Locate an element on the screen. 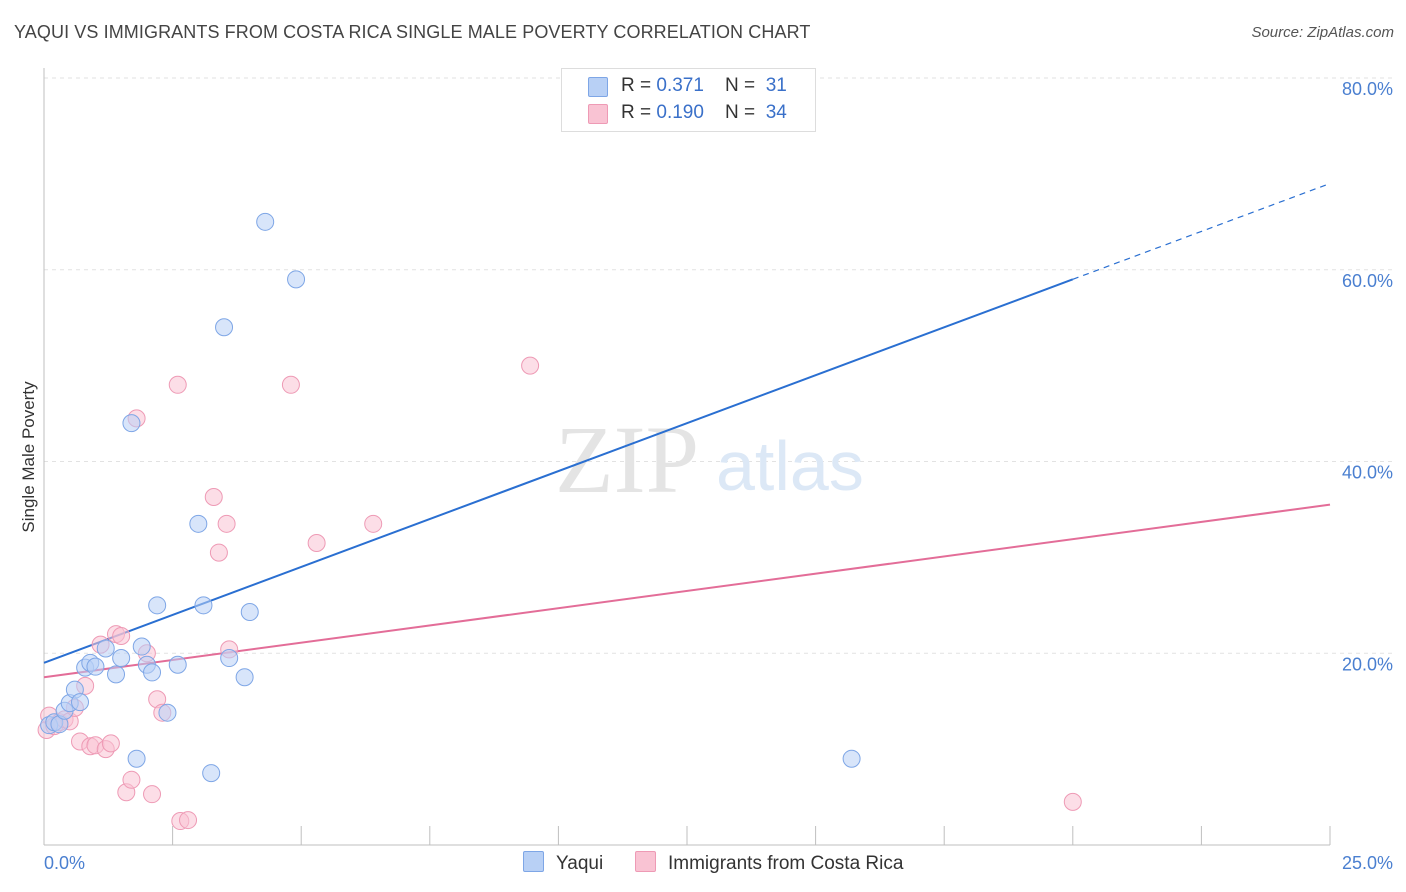 The height and width of the screenshot is (892, 1406). yaqui-trend-extension is located at coordinates (1201, 231).